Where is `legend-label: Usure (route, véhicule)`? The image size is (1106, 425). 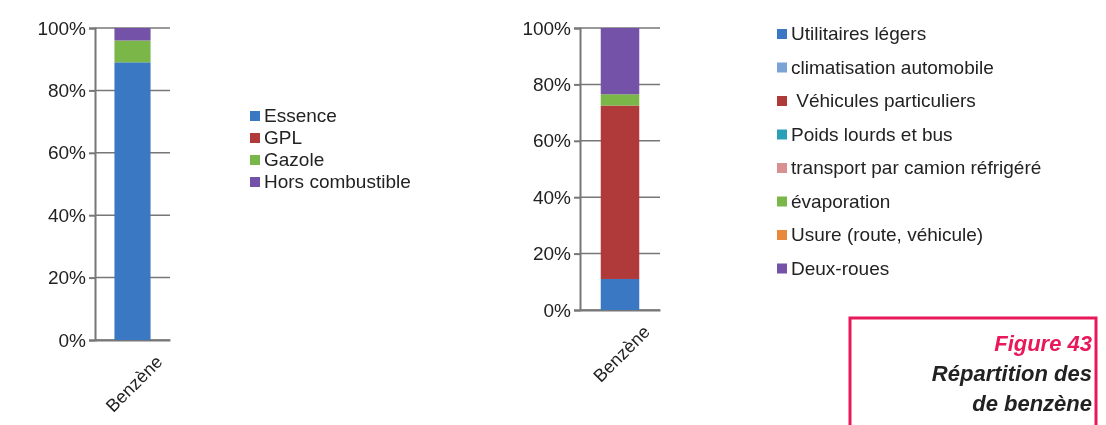 legend-label: Usure (route, véhicule) is located at coordinates (887, 234).